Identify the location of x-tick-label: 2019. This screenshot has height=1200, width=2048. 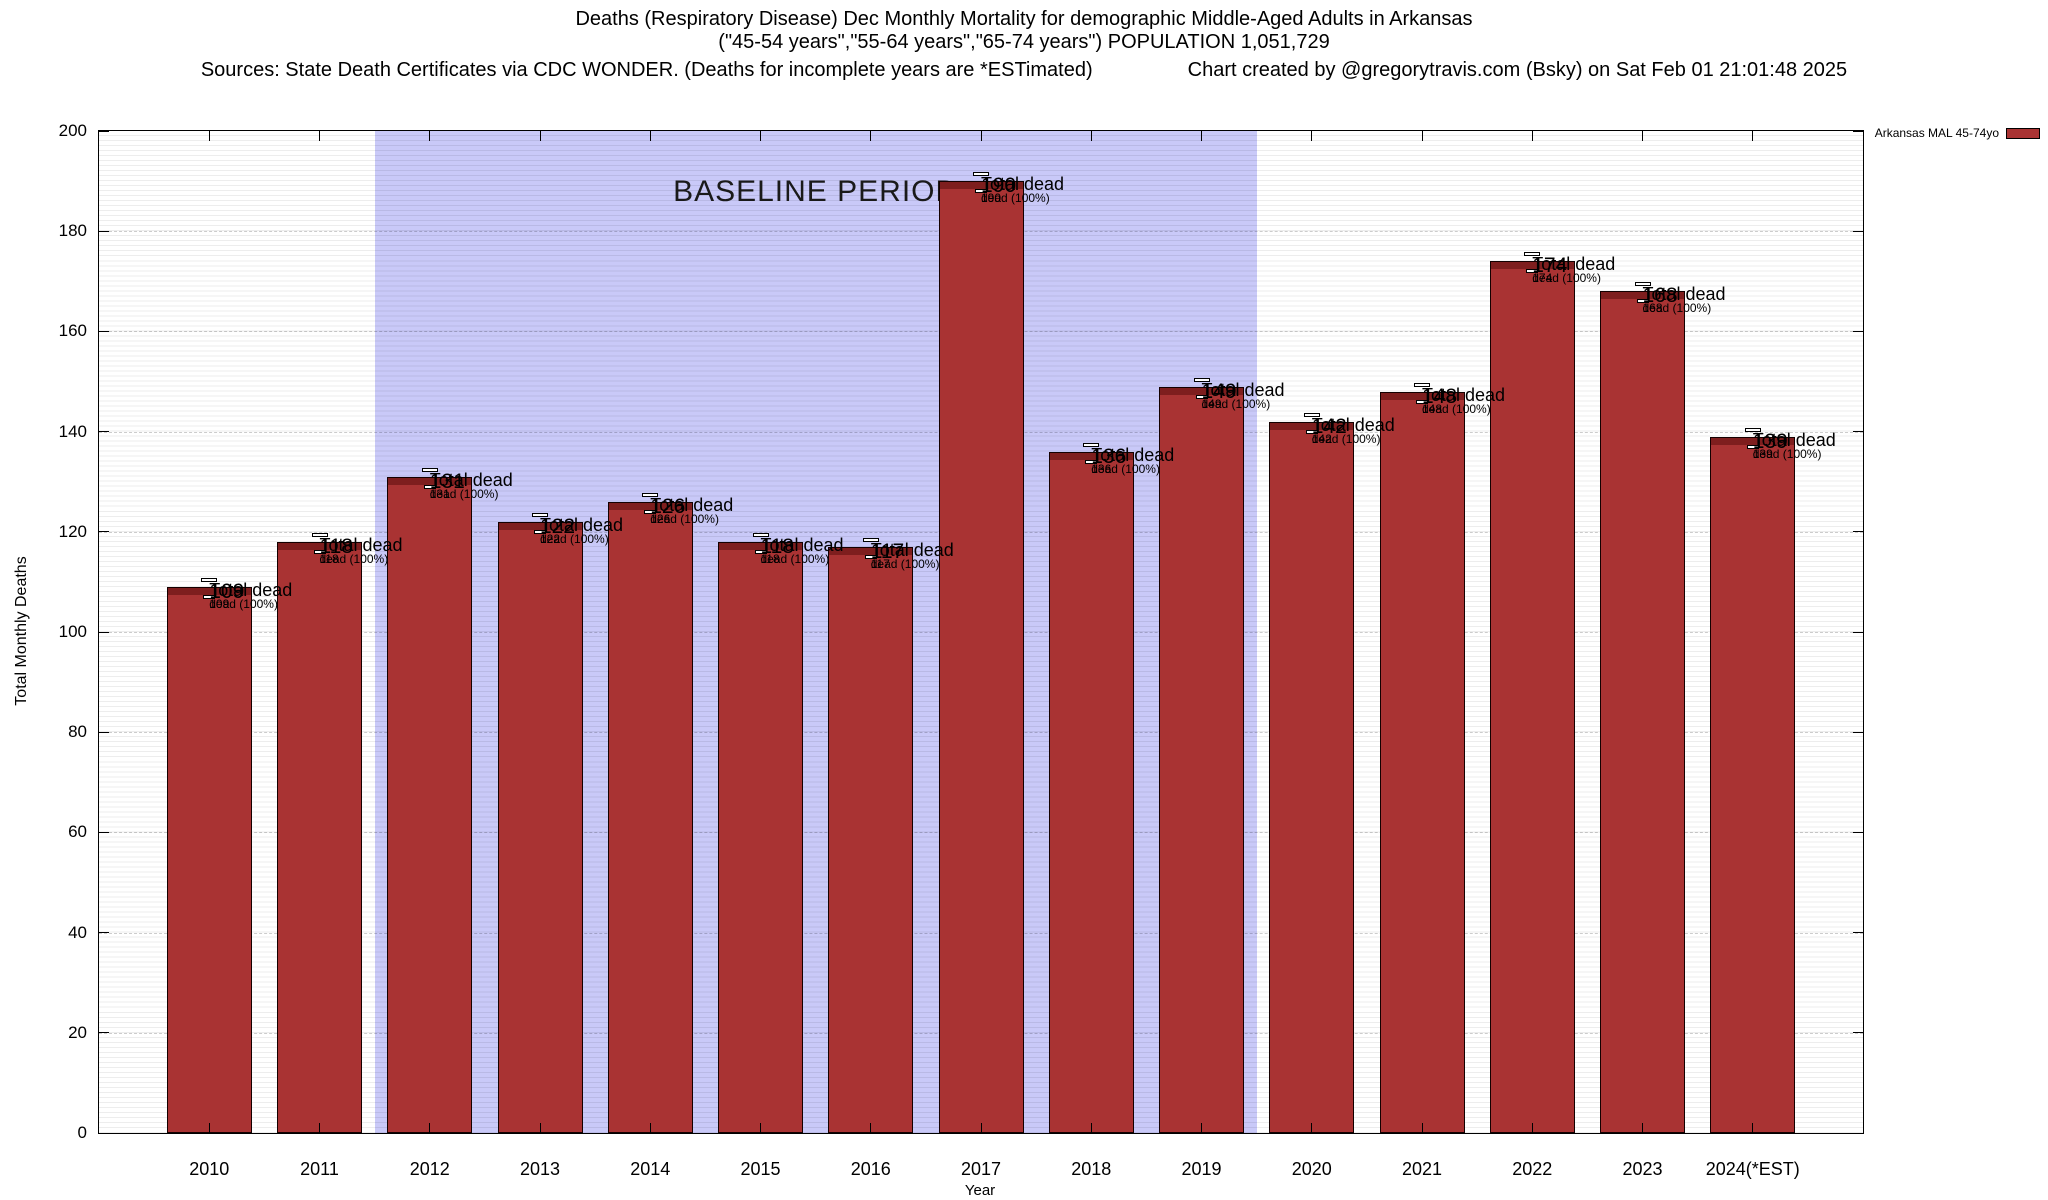
(1201, 1169).